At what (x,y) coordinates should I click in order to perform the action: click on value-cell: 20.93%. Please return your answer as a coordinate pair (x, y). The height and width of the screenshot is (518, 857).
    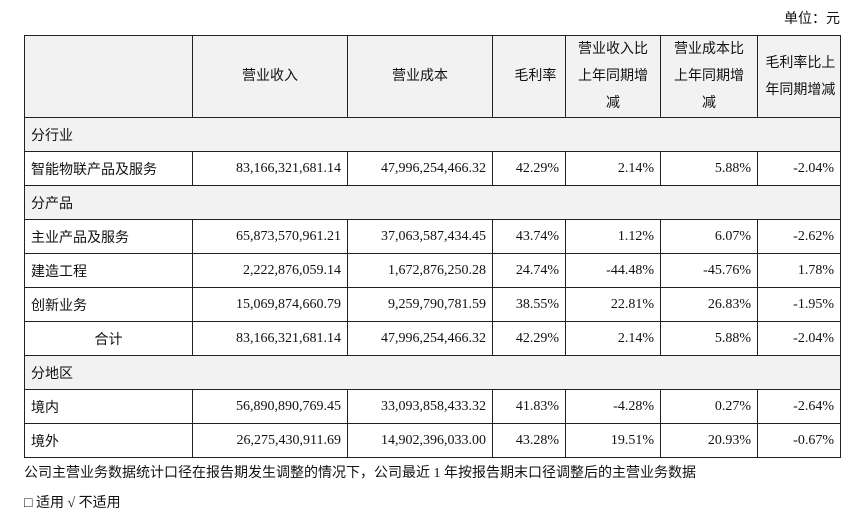
    Looking at the image, I should click on (709, 440).